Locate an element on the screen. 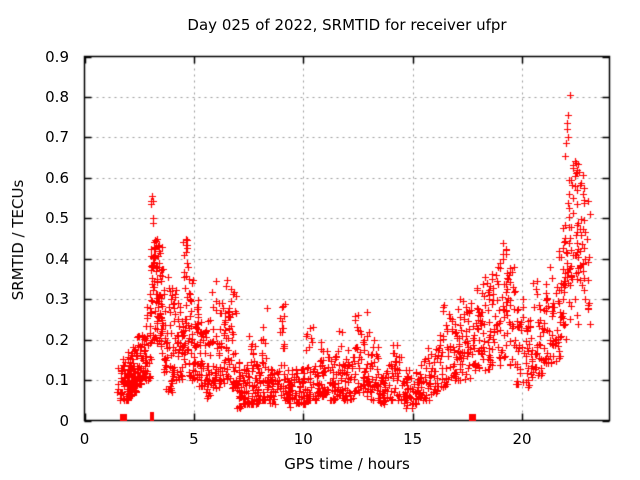 This screenshot has height=480, width=640. y-tick-label: 0.5 is located at coordinates (57, 218).